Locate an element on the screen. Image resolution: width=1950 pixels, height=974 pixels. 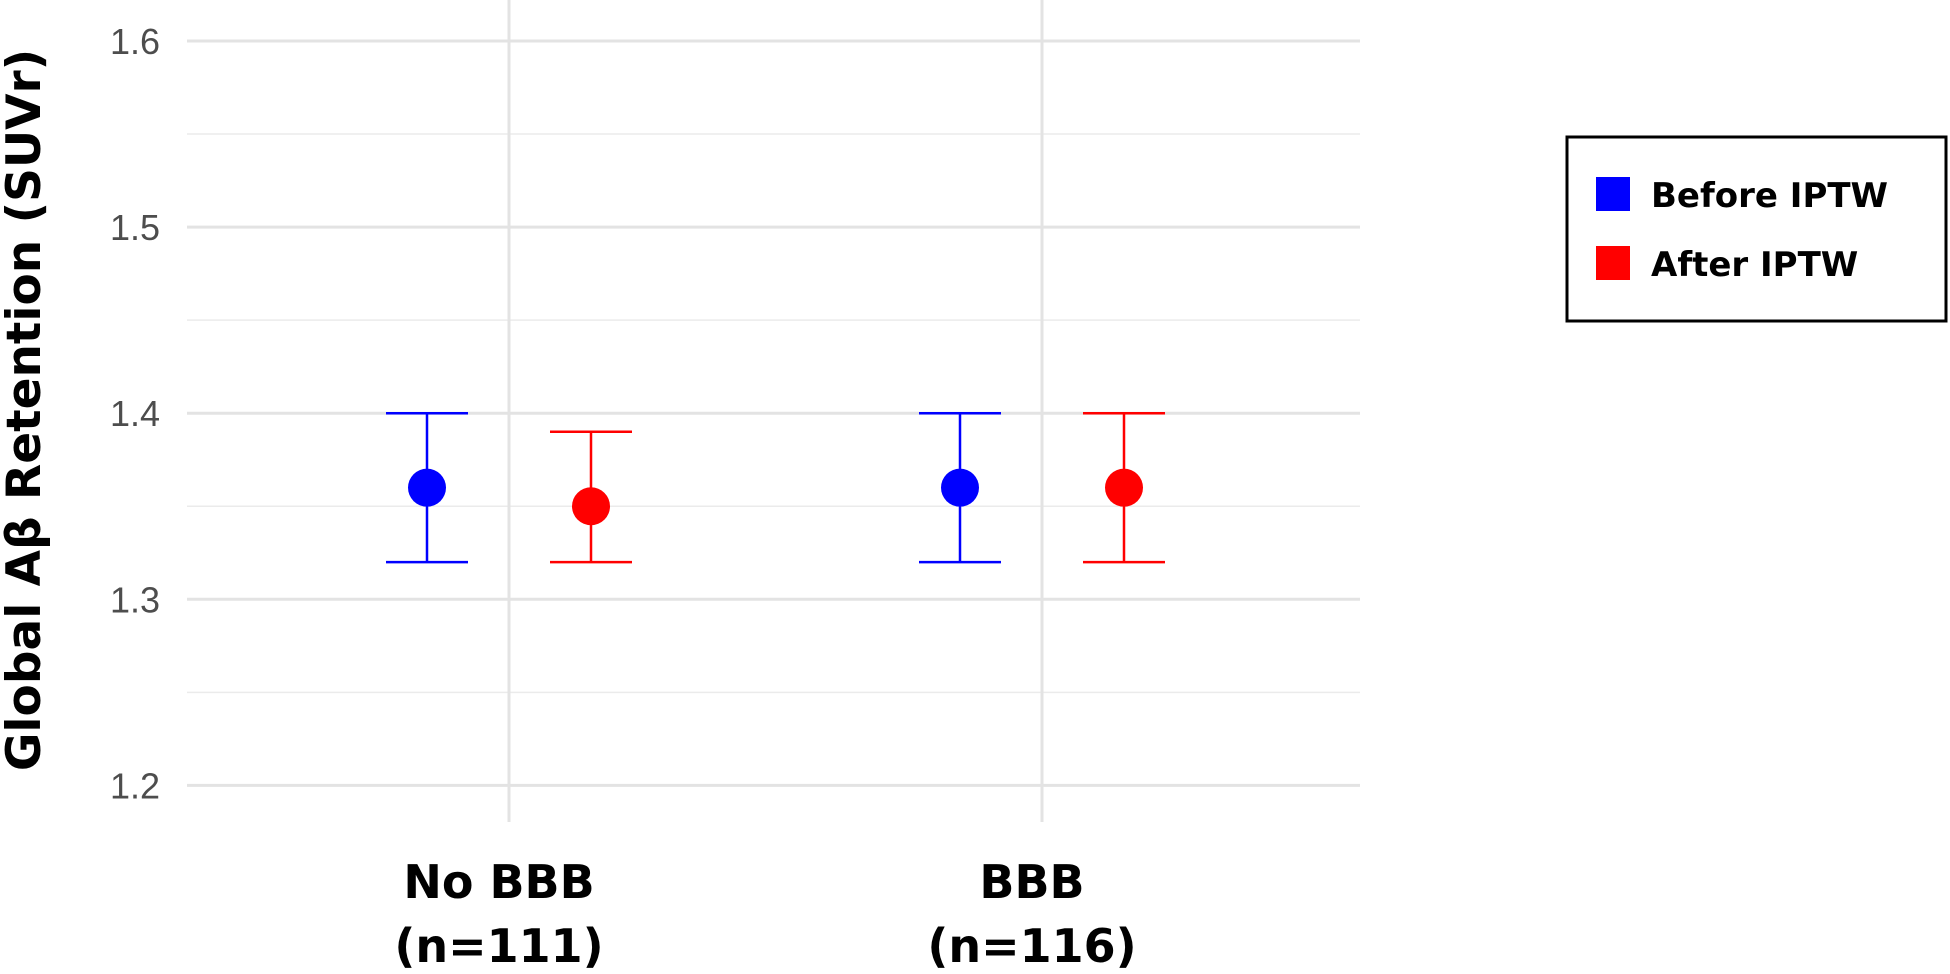
y-tick-label: 1.4 is located at coordinates (135, 413).